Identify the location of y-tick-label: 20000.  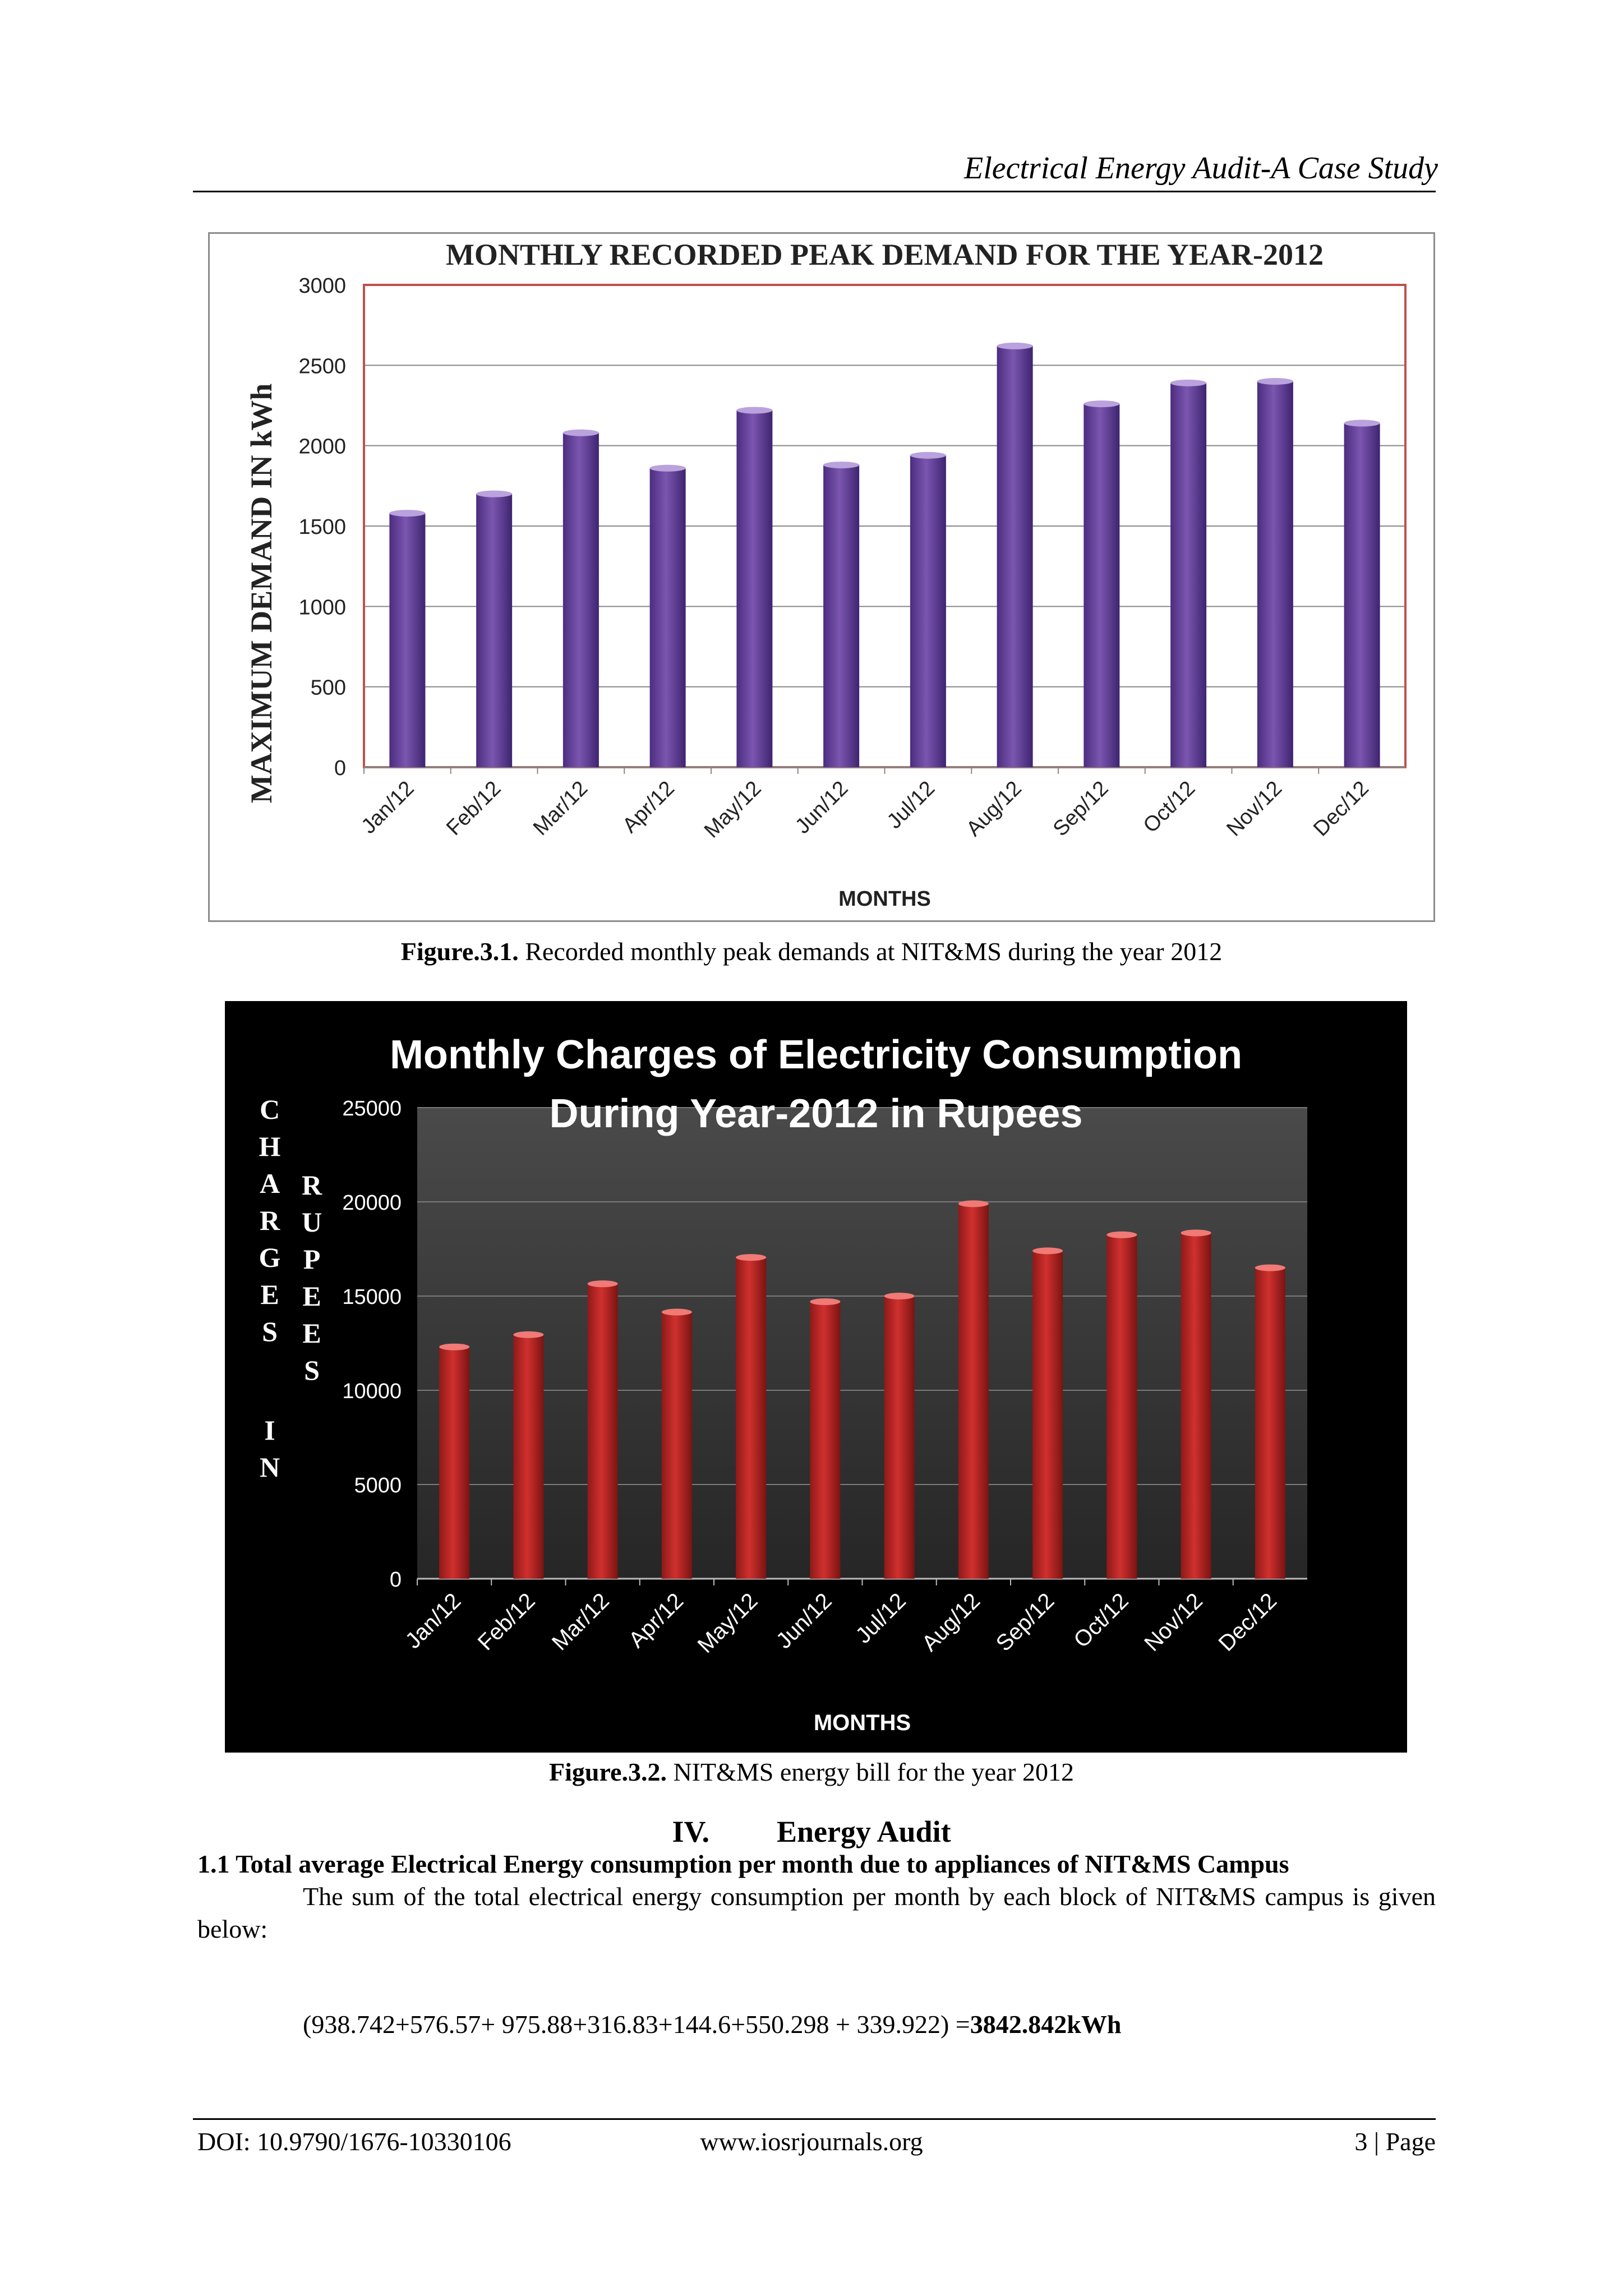
(372, 1203).